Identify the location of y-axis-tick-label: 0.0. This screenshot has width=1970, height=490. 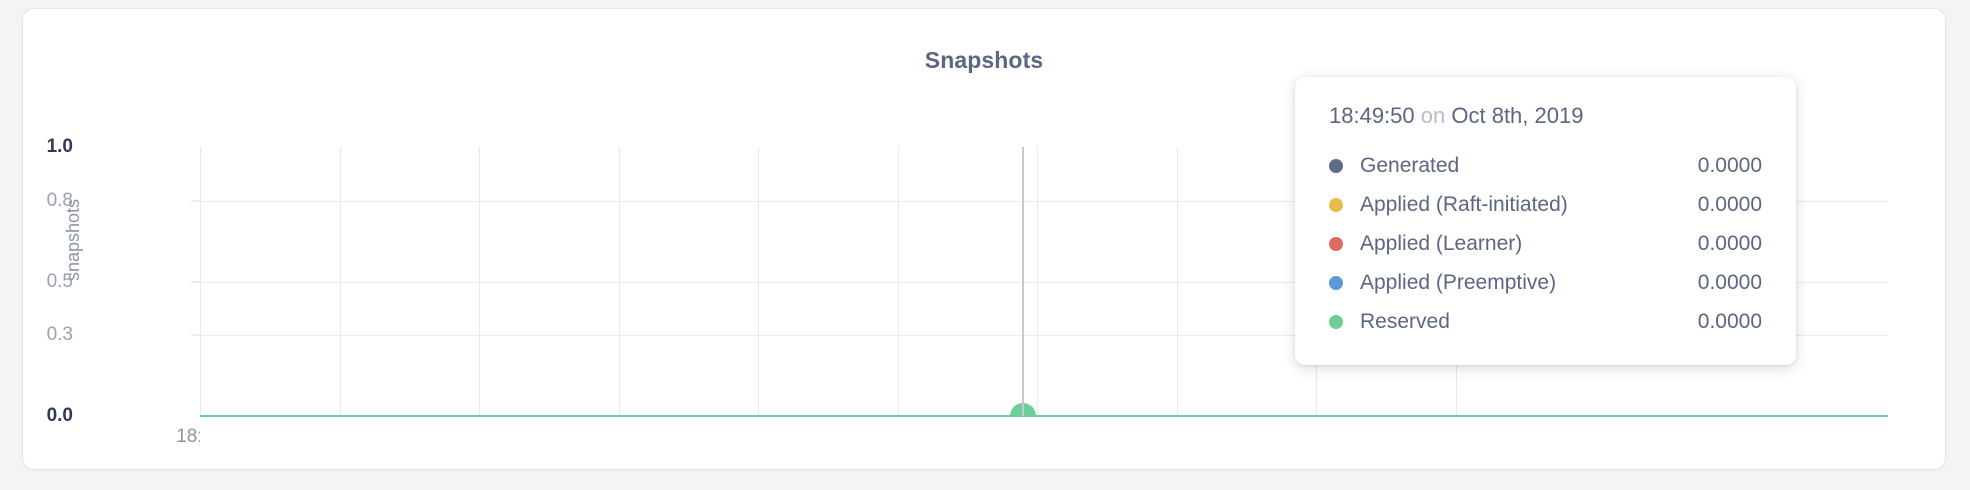
(59, 415).